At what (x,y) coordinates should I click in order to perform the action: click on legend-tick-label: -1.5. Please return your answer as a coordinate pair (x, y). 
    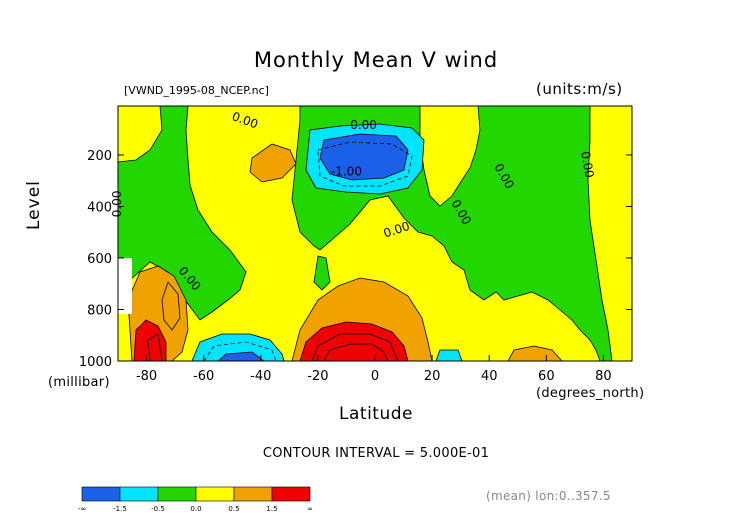
    Looking at the image, I should click on (120, 509).